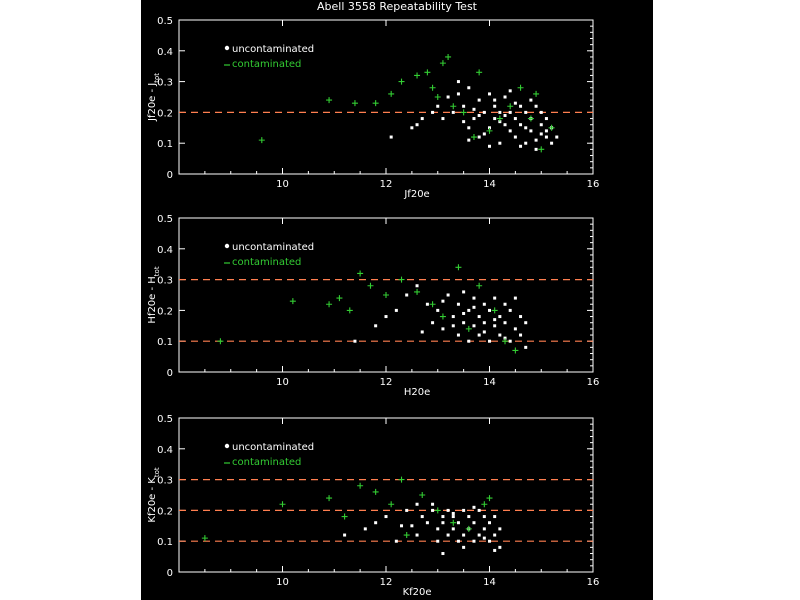  What do you see at coordinates (165, 342) in the screenshot?
I see `y-tick-label: 0.1` at bounding box center [165, 342].